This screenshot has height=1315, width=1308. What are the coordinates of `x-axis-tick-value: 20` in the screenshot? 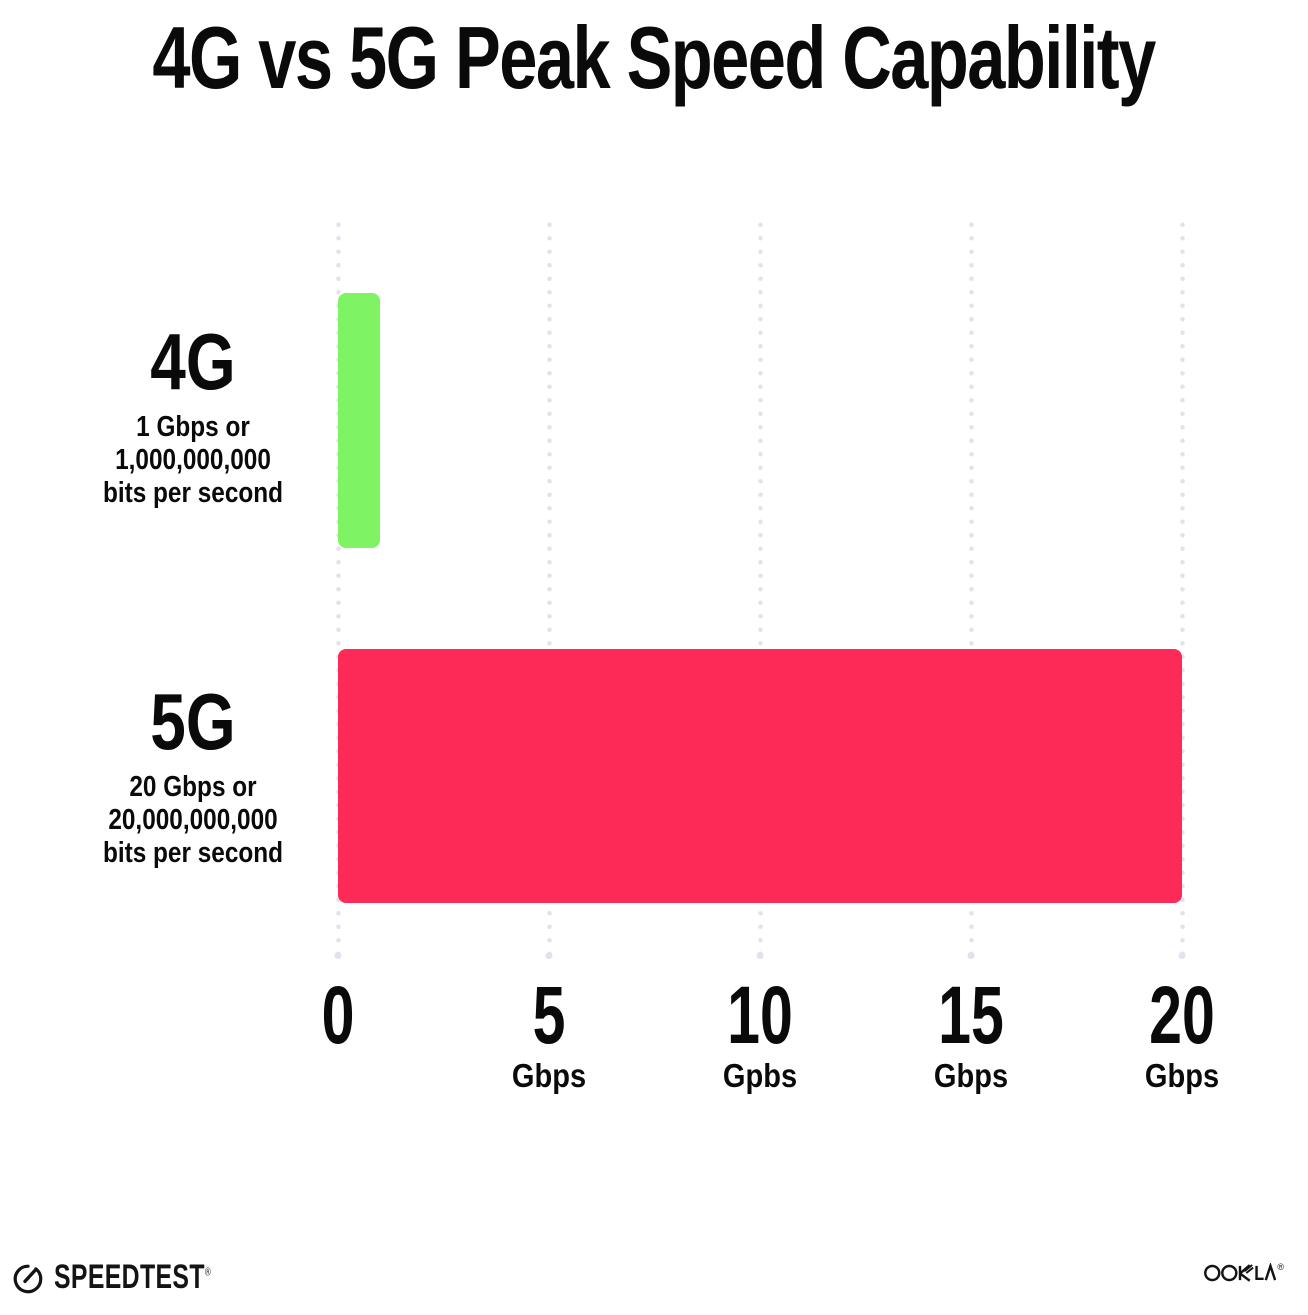 It's located at (1182, 1015).